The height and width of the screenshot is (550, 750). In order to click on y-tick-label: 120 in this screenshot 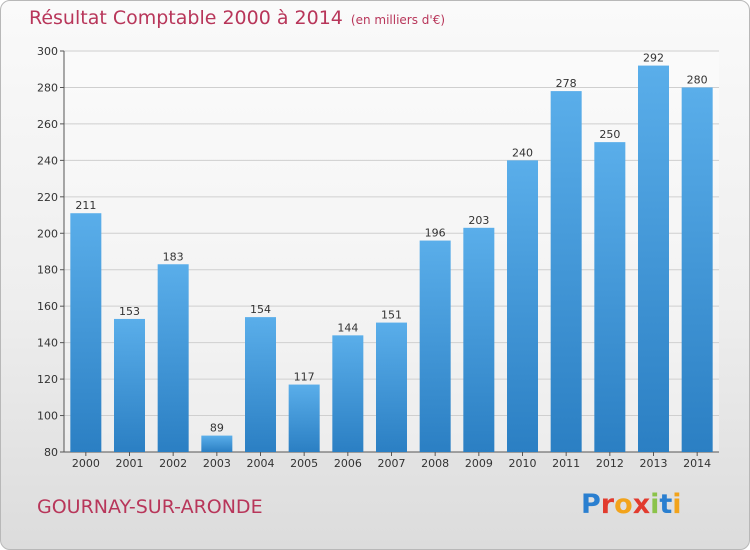, I will do `click(47, 379)`.